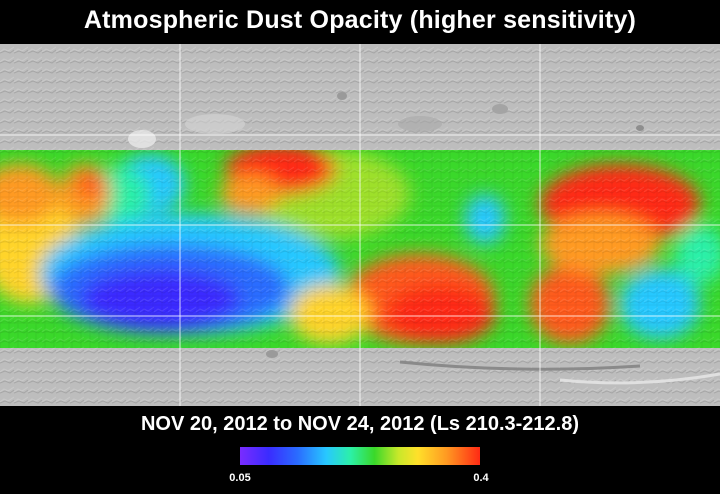 The image size is (720, 494). I want to click on opacity-colorbar, so click(360, 456).